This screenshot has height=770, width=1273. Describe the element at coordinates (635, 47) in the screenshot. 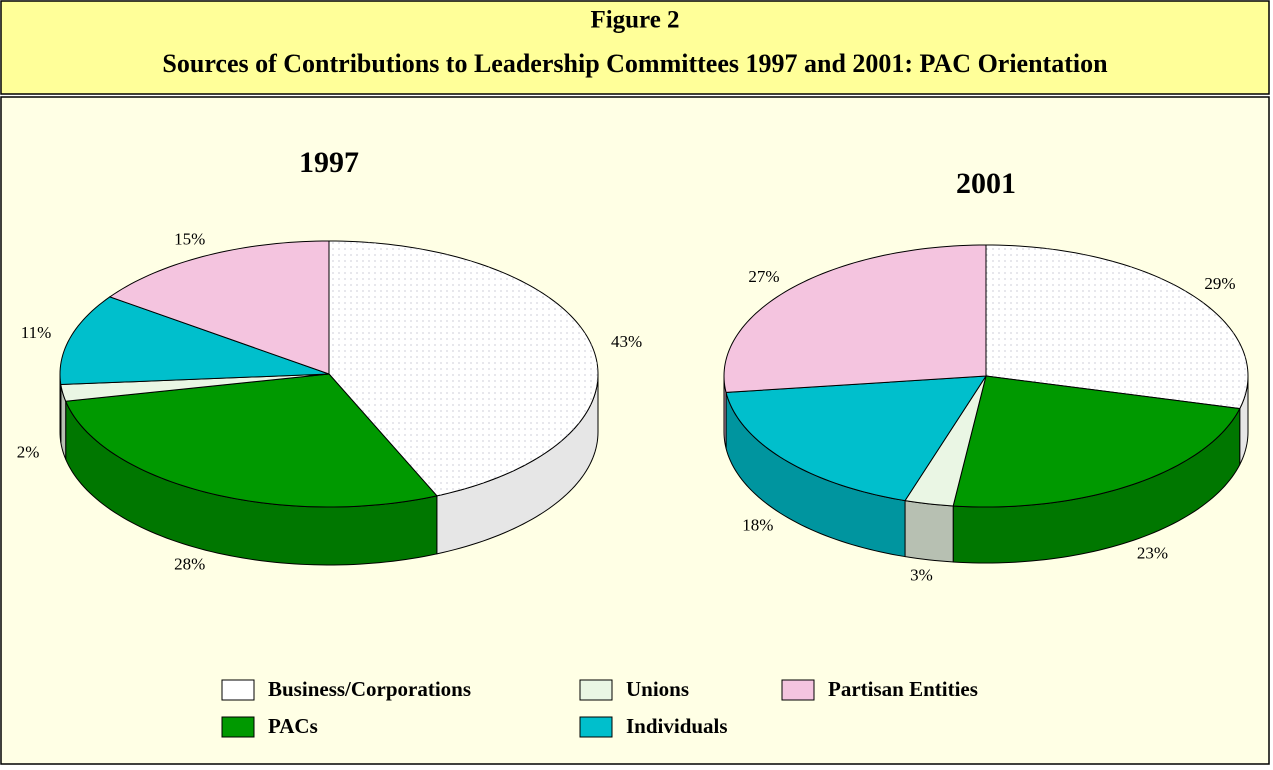

I see `title-box` at that location.